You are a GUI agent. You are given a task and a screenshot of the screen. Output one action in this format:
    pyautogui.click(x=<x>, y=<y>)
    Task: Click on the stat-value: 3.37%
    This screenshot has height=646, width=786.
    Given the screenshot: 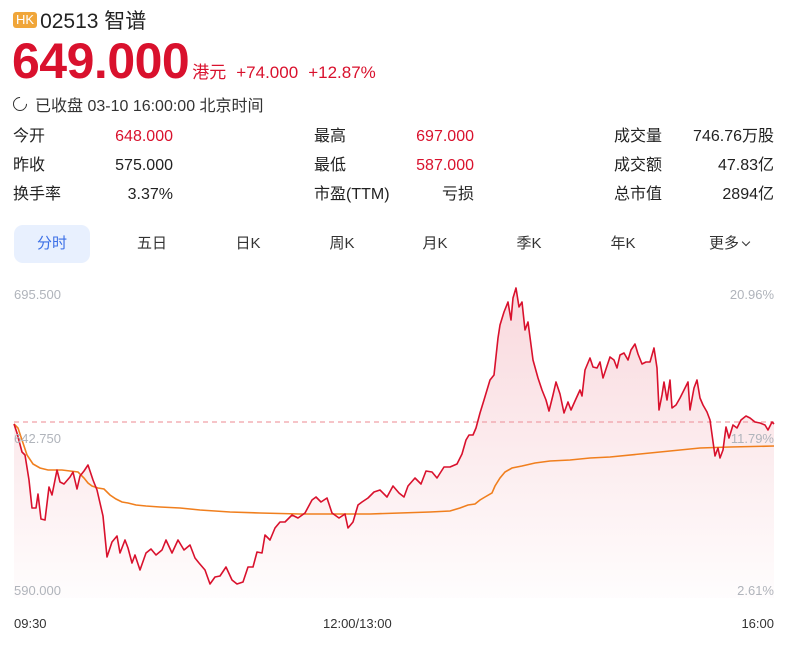 What is the action you would take?
    pyautogui.click(x=150, y=194)
    